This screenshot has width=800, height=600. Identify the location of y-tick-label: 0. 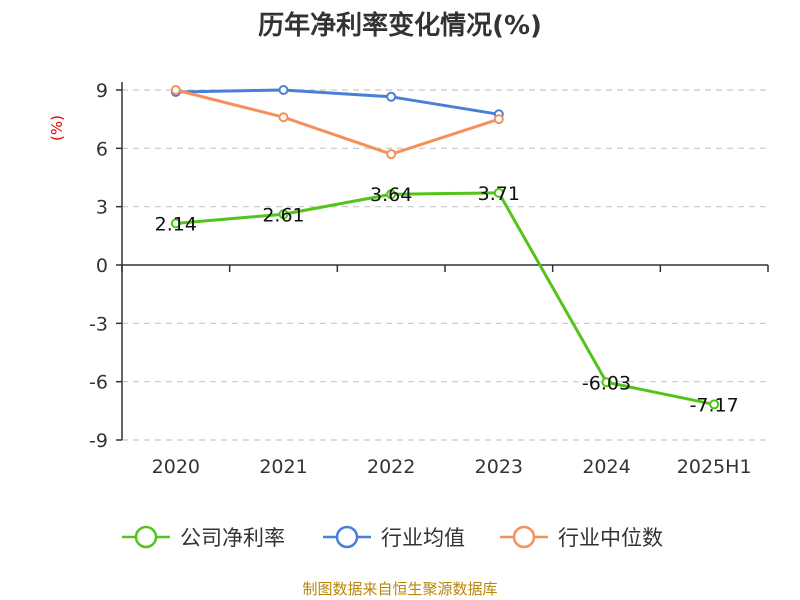
(102, 266).